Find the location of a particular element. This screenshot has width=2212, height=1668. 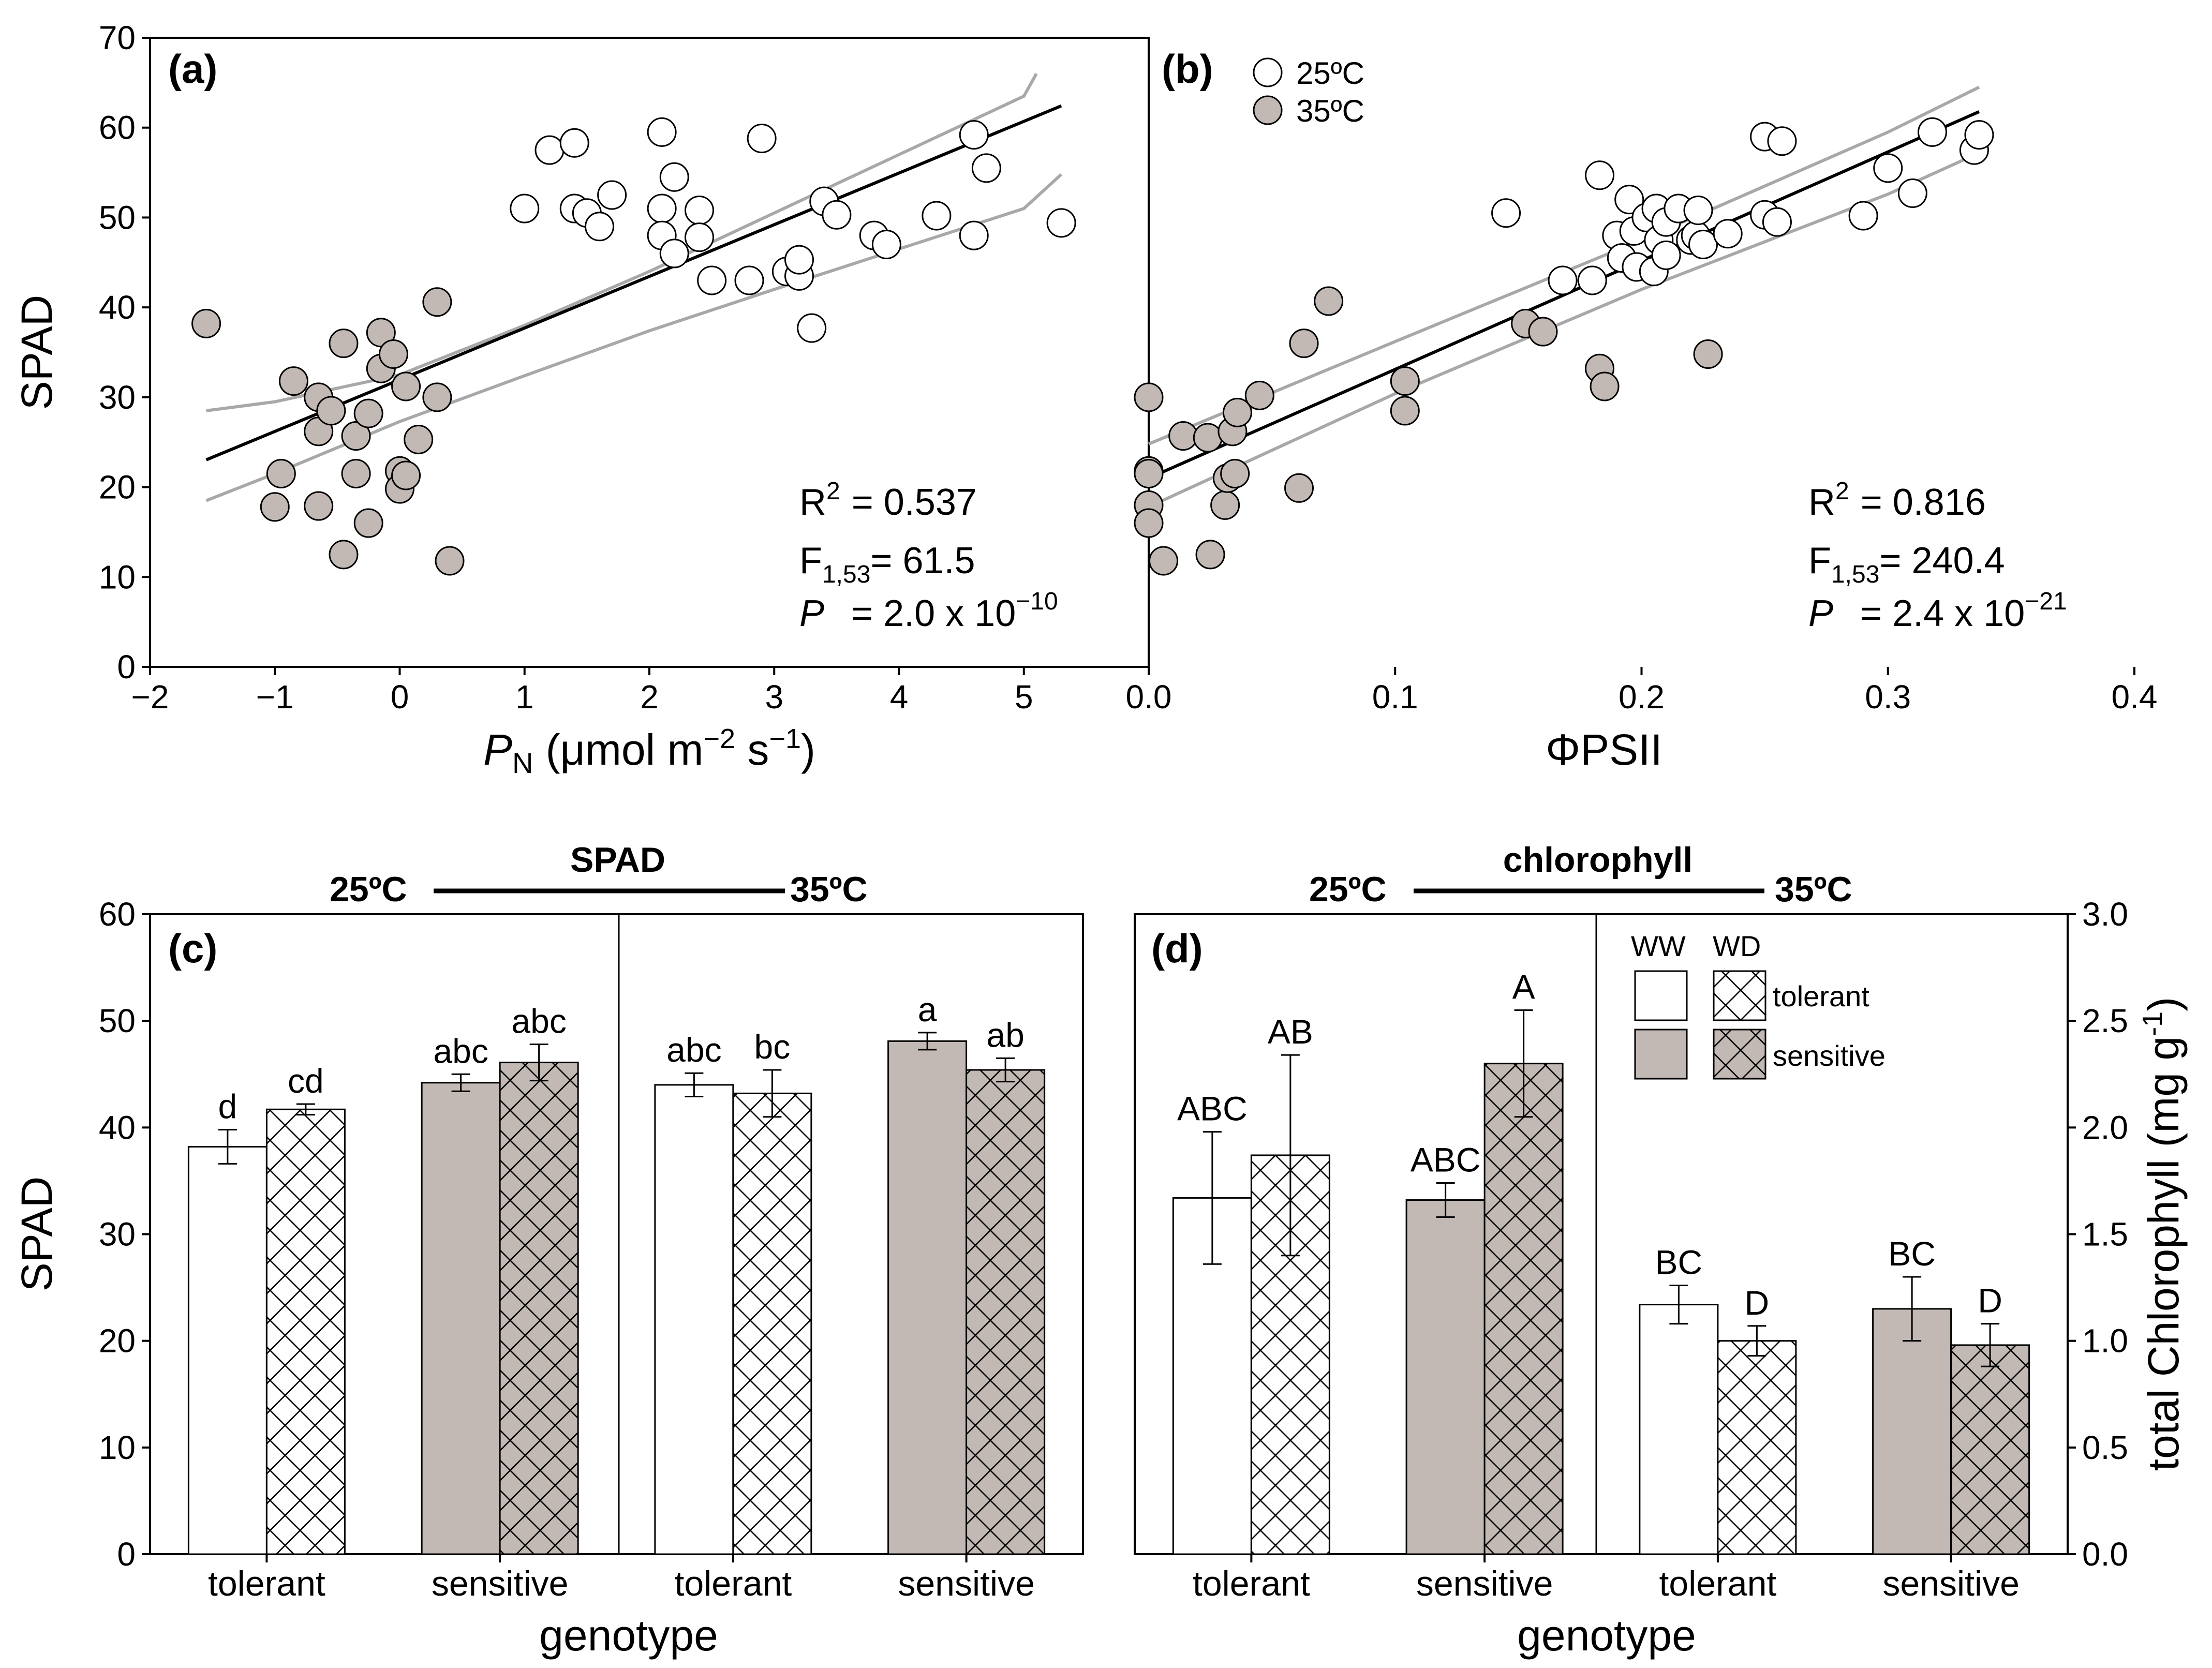

x-tick-label: 0.3 is located at coordinates (1888, 697).